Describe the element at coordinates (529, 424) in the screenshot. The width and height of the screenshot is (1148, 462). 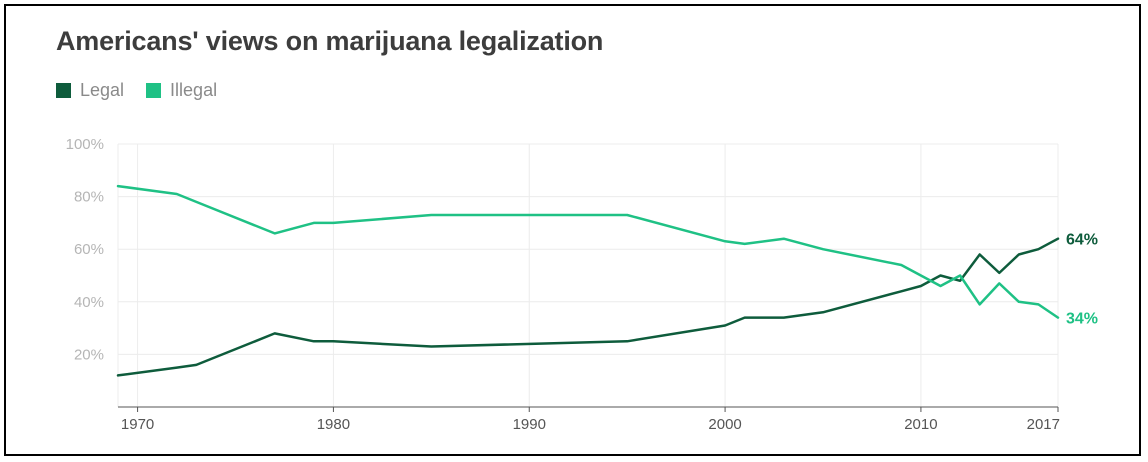
I see `x-tick-label-1990: 1990` at that location.